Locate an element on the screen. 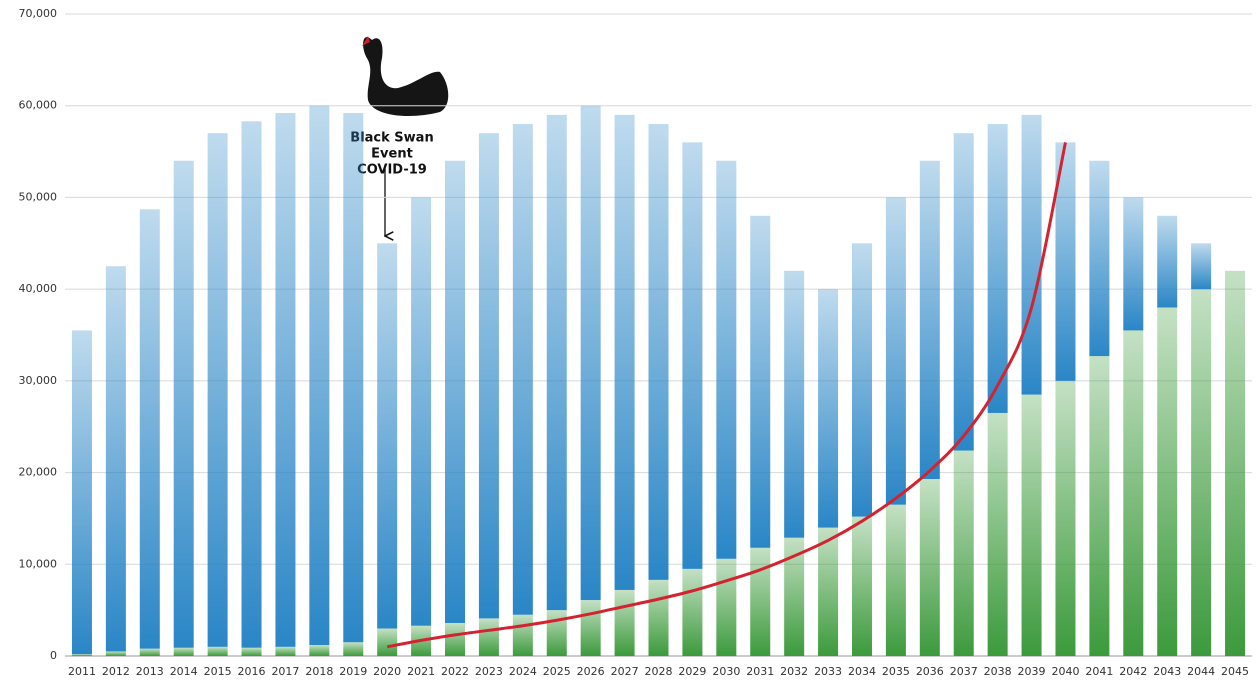 This screenshot has height=682, width=1256. swan-icon is located at coordinates (405, 76).